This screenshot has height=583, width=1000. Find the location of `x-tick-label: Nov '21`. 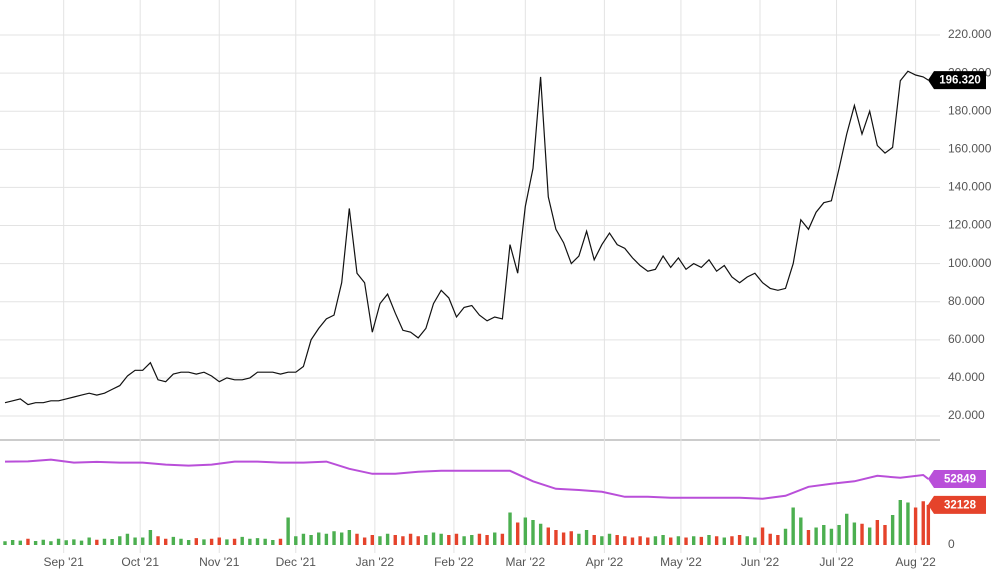

x-tick-label: Nov '21 is located at coordinates (219, 562).